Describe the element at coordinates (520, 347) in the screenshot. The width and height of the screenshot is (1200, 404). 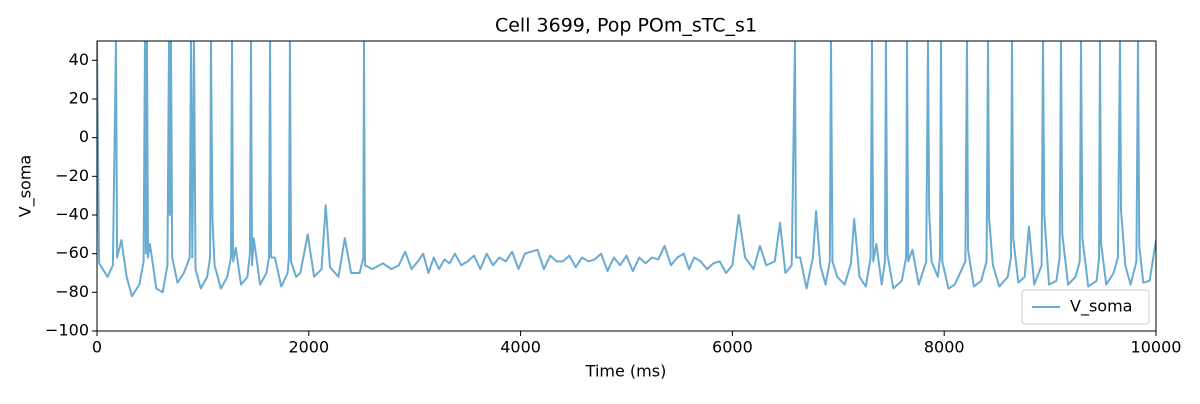
I see `x-tick-label: 4000` at that location.